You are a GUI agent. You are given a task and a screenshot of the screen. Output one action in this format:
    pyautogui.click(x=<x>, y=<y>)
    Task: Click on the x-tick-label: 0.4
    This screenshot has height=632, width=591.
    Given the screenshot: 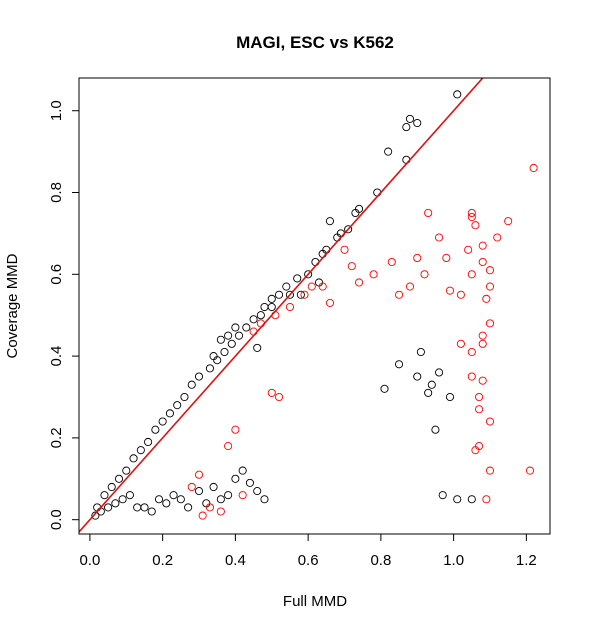 What is the action you would take?
    pyautogui.click(x=235, y=560)
    